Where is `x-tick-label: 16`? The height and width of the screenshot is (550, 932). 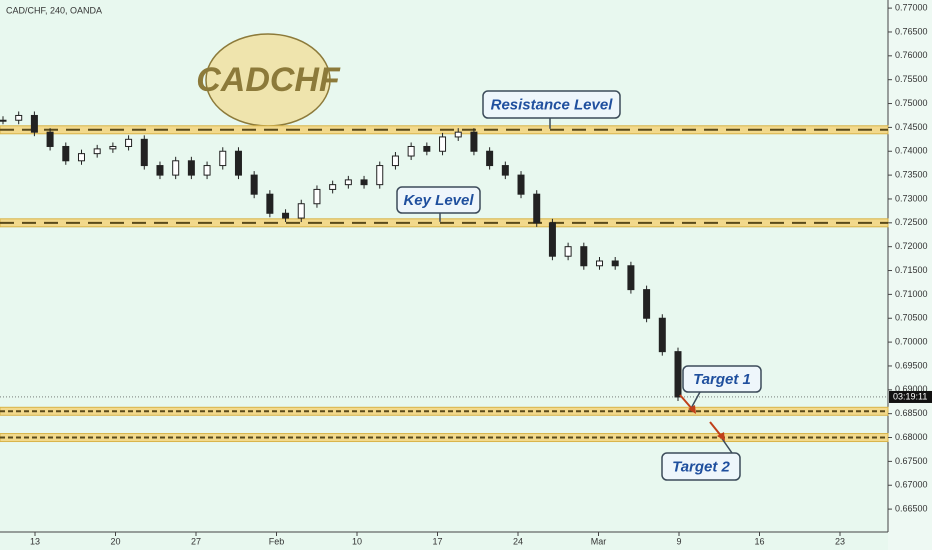 x-tick-label: 16 is located at coordinates (759, 541).